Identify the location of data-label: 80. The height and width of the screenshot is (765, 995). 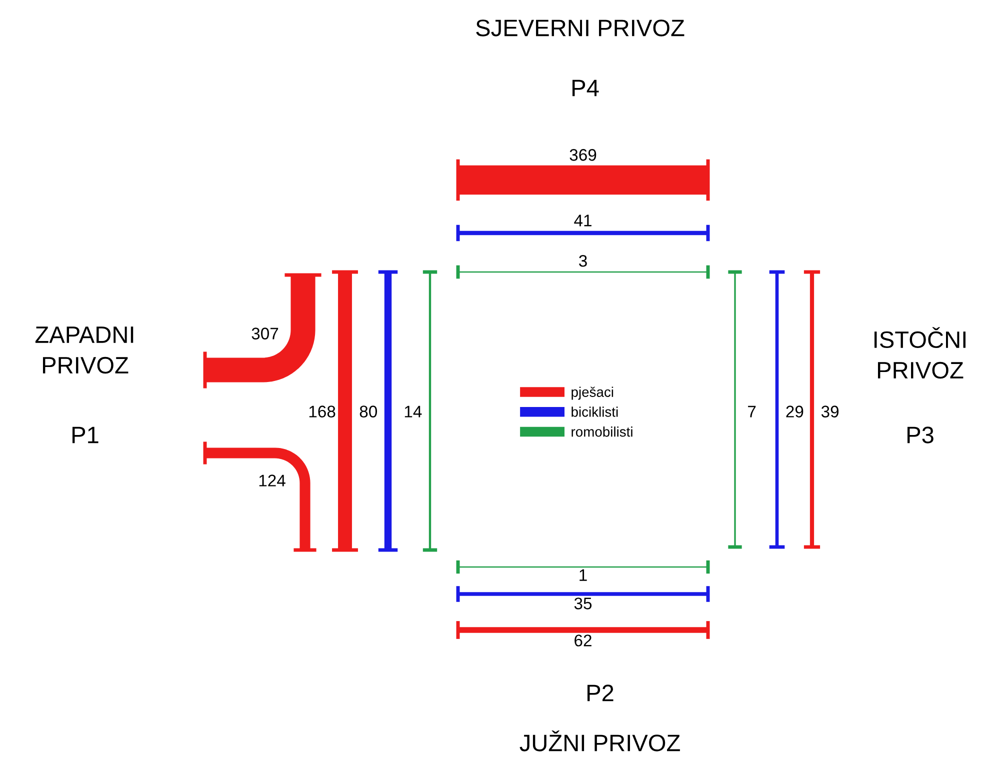
(369, 412).